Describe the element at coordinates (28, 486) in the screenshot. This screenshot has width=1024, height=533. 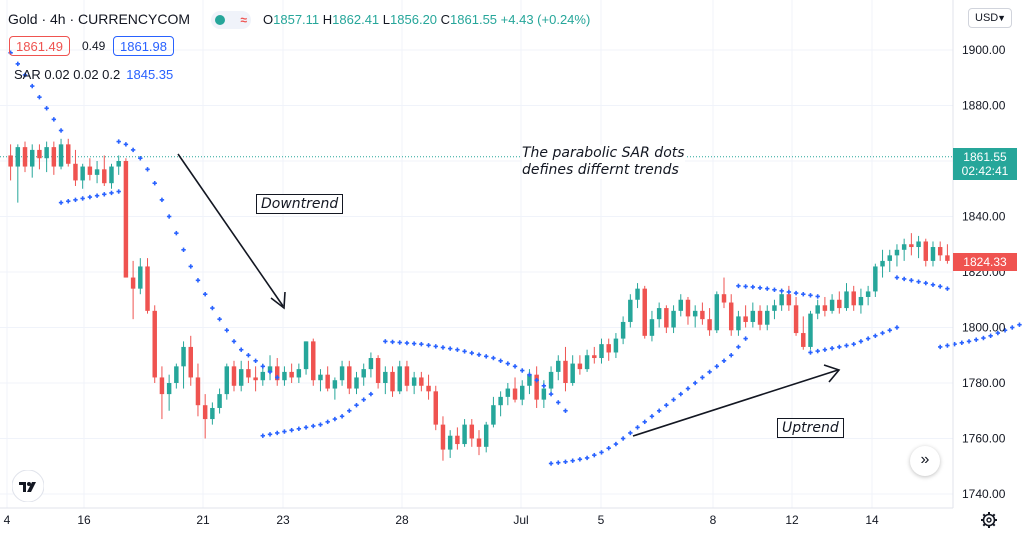
I see `tradingview-logo-icon` at that location.